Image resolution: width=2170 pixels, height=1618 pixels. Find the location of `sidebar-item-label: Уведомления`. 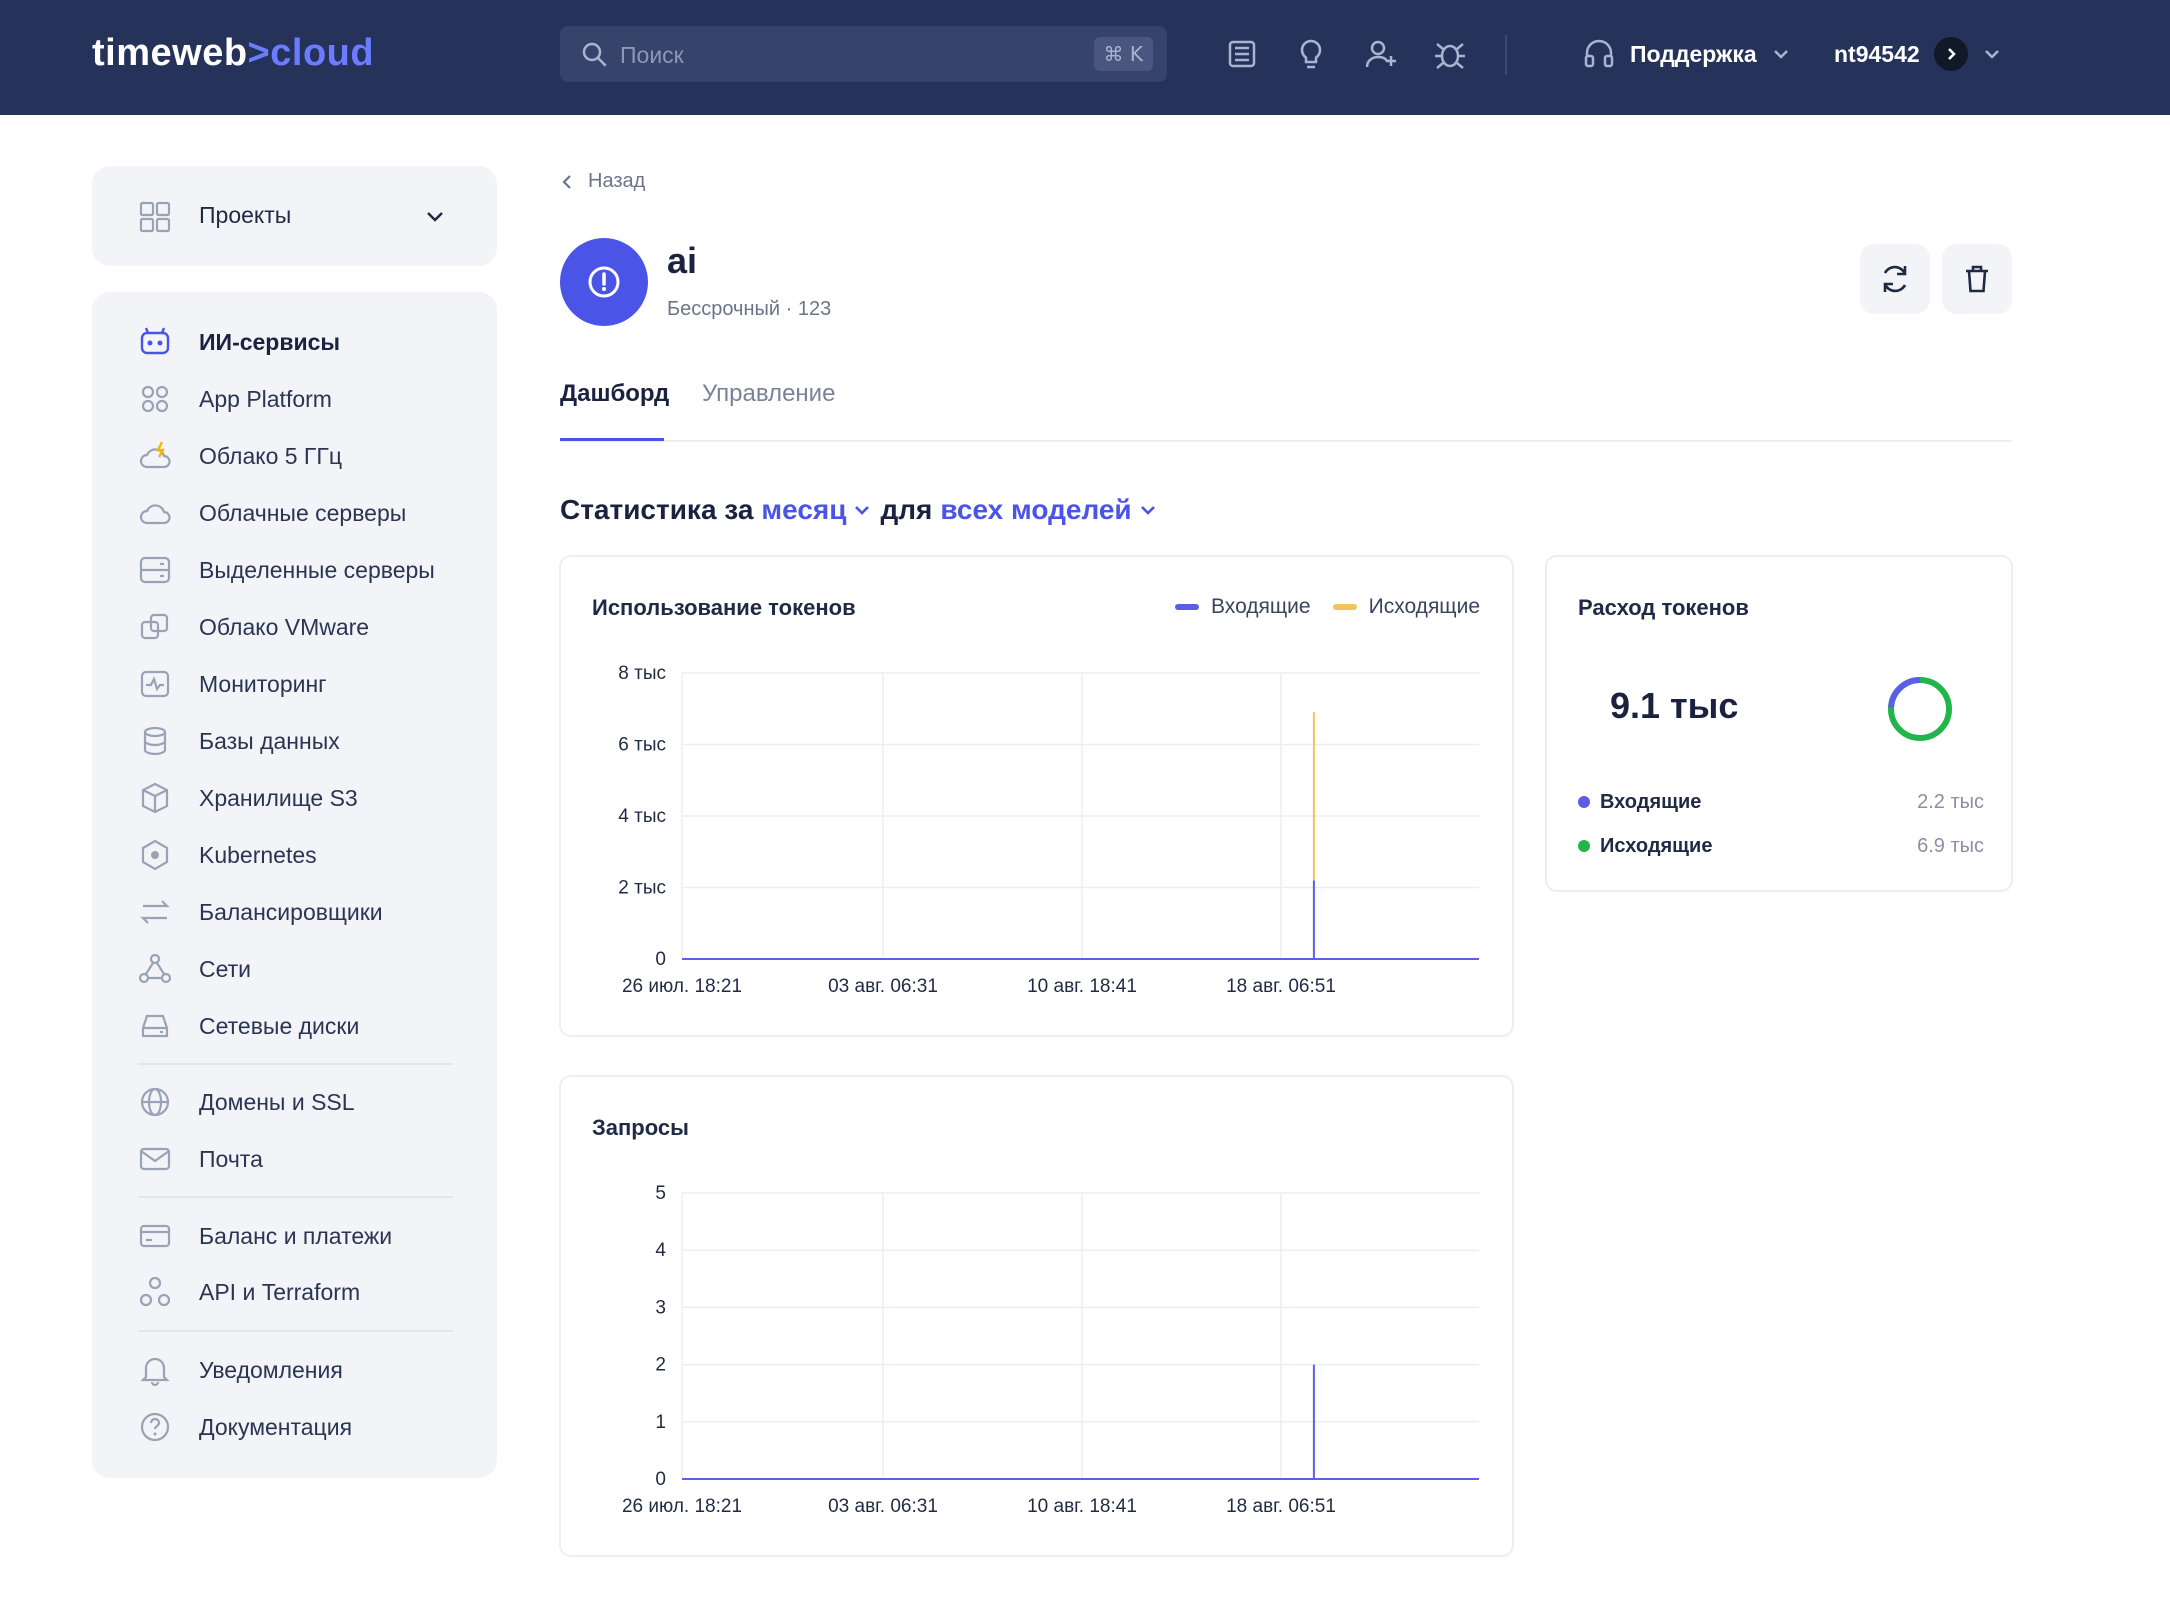

sidebar-item-label: Уведомления is located at coordinates (271, 1369).